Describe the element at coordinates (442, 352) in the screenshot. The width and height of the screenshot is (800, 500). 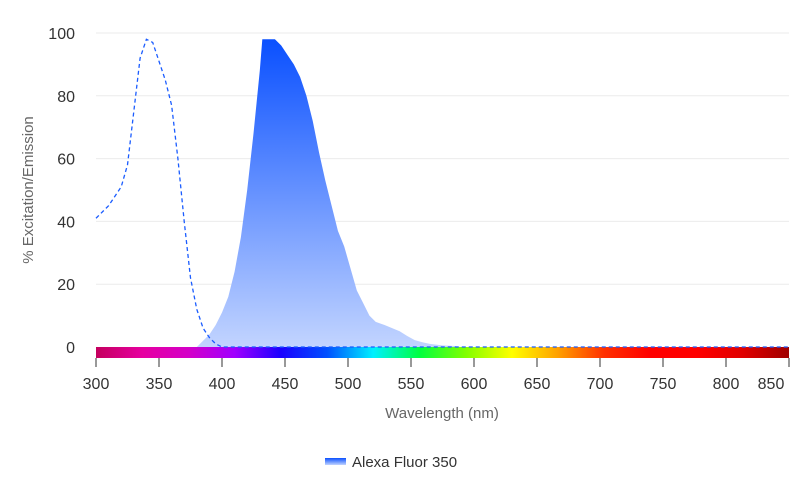
I see `spectrum-color-bar` at that location.